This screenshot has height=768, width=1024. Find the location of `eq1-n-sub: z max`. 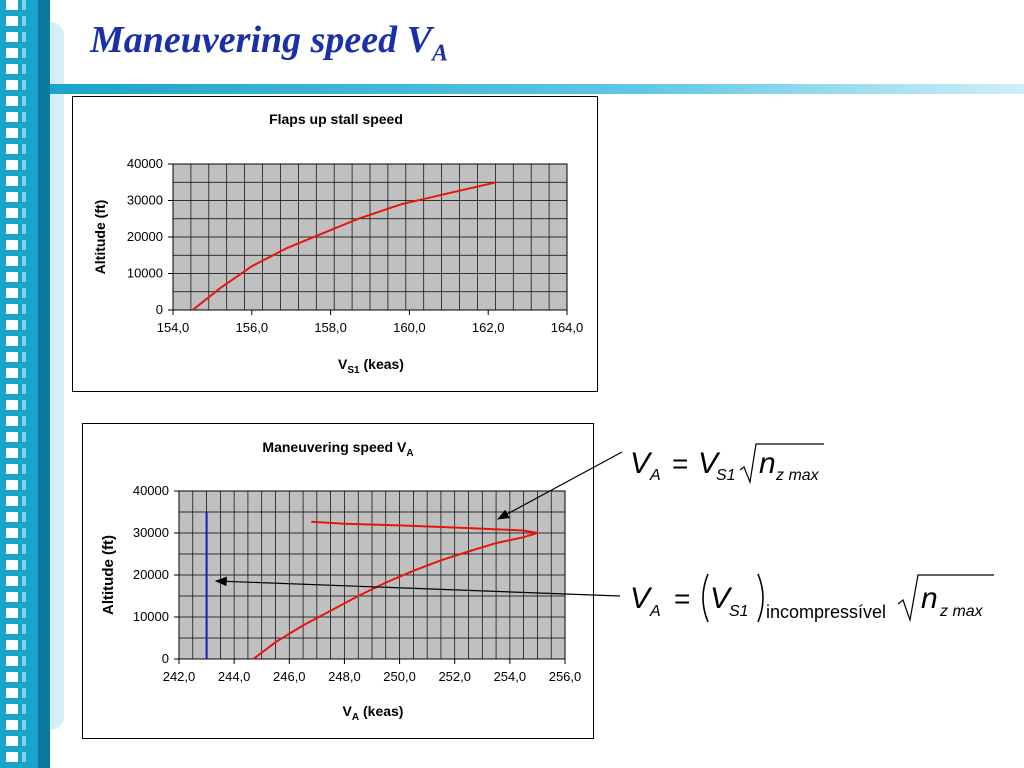

eq1-n-sub: z max is located at coordinates (797, 475).